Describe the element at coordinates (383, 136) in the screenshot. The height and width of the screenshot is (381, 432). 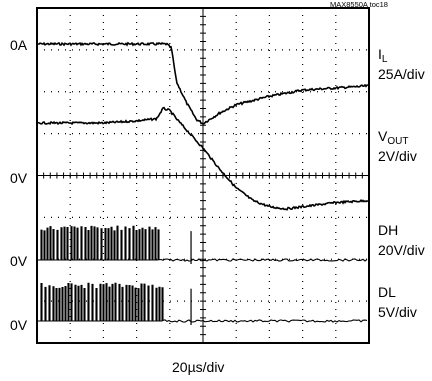
I see `series-vout-name: V` at that location.